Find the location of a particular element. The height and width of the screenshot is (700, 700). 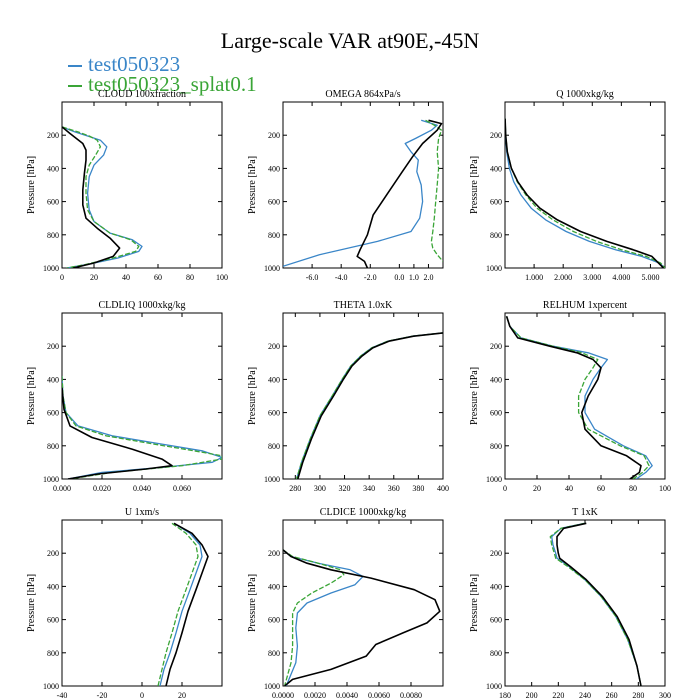

x-tick-label: 40 is located at coordinates (126, 277).